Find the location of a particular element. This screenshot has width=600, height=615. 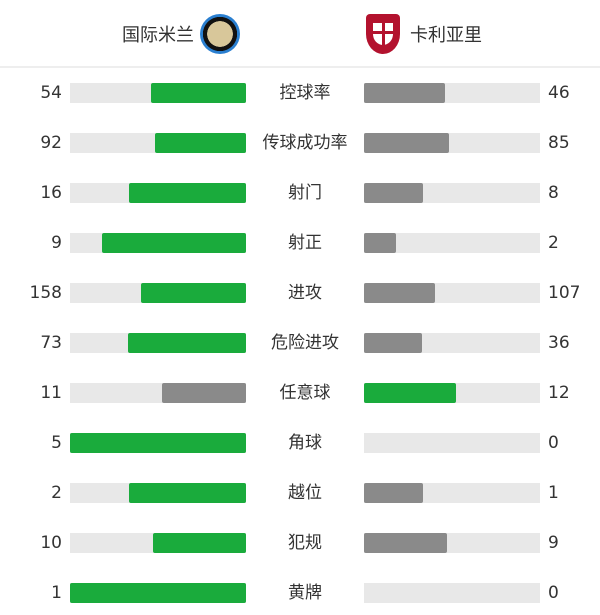

away-value: 8 is located at coordinates (553, 193).